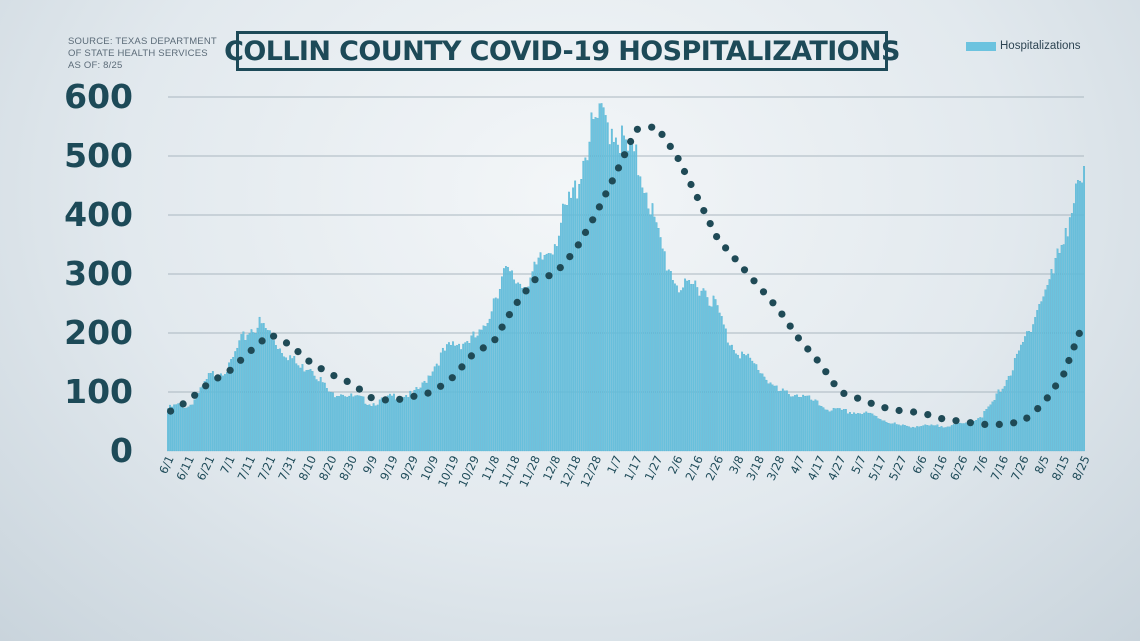 The image size is (1140, 641). I want to click on chart-title-box: COLLIN COUNTY COVID-19 HOSPITALIZATIONS, so click(562, 51).